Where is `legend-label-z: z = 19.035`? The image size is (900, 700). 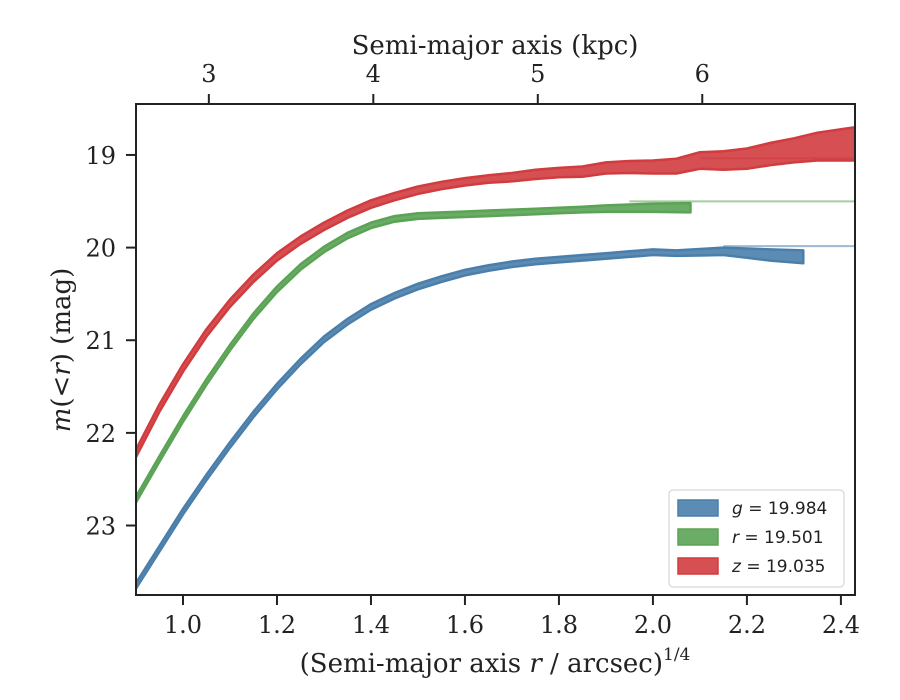
legend-label-z: z = 19.035 is located at coordinates (778, 567).